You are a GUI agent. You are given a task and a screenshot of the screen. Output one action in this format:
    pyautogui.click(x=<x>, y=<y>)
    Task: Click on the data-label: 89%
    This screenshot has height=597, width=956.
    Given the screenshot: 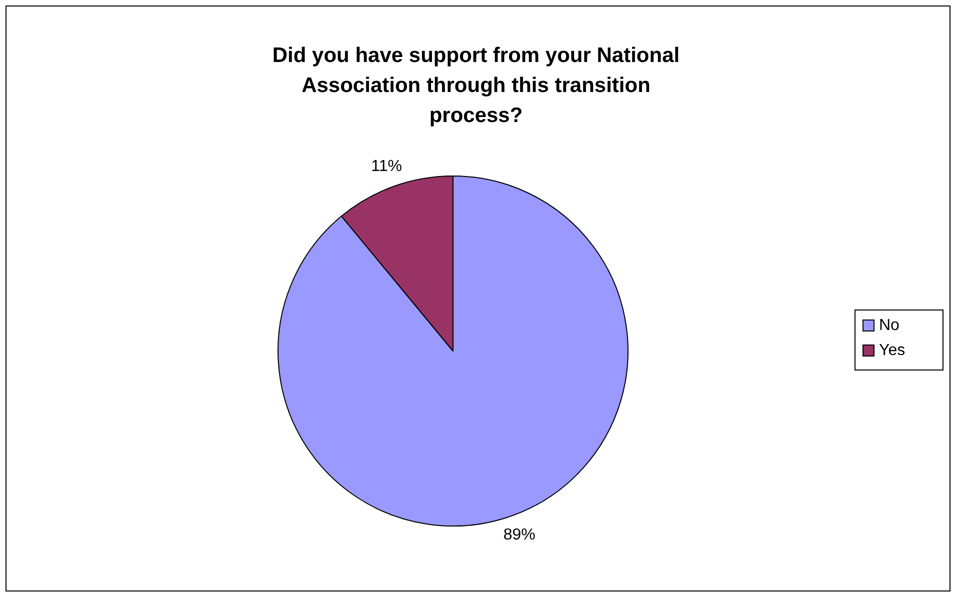 What is the action you would take?
    pyautogui.click(x=519, y=535)
    